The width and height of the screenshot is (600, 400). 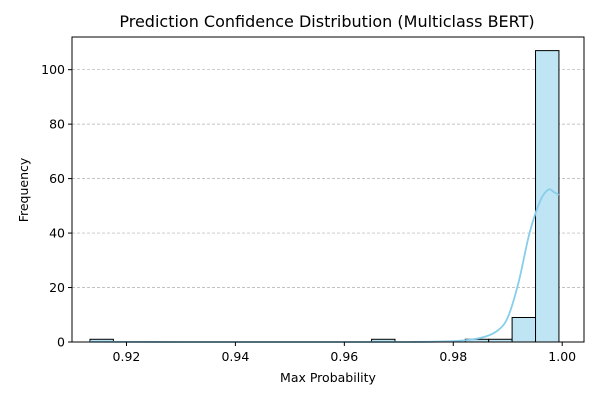 What do you see at coordinates (562, 356) in the screenshot?
I see `x-tick-label: 1.00` at bounding box center [562, 356].